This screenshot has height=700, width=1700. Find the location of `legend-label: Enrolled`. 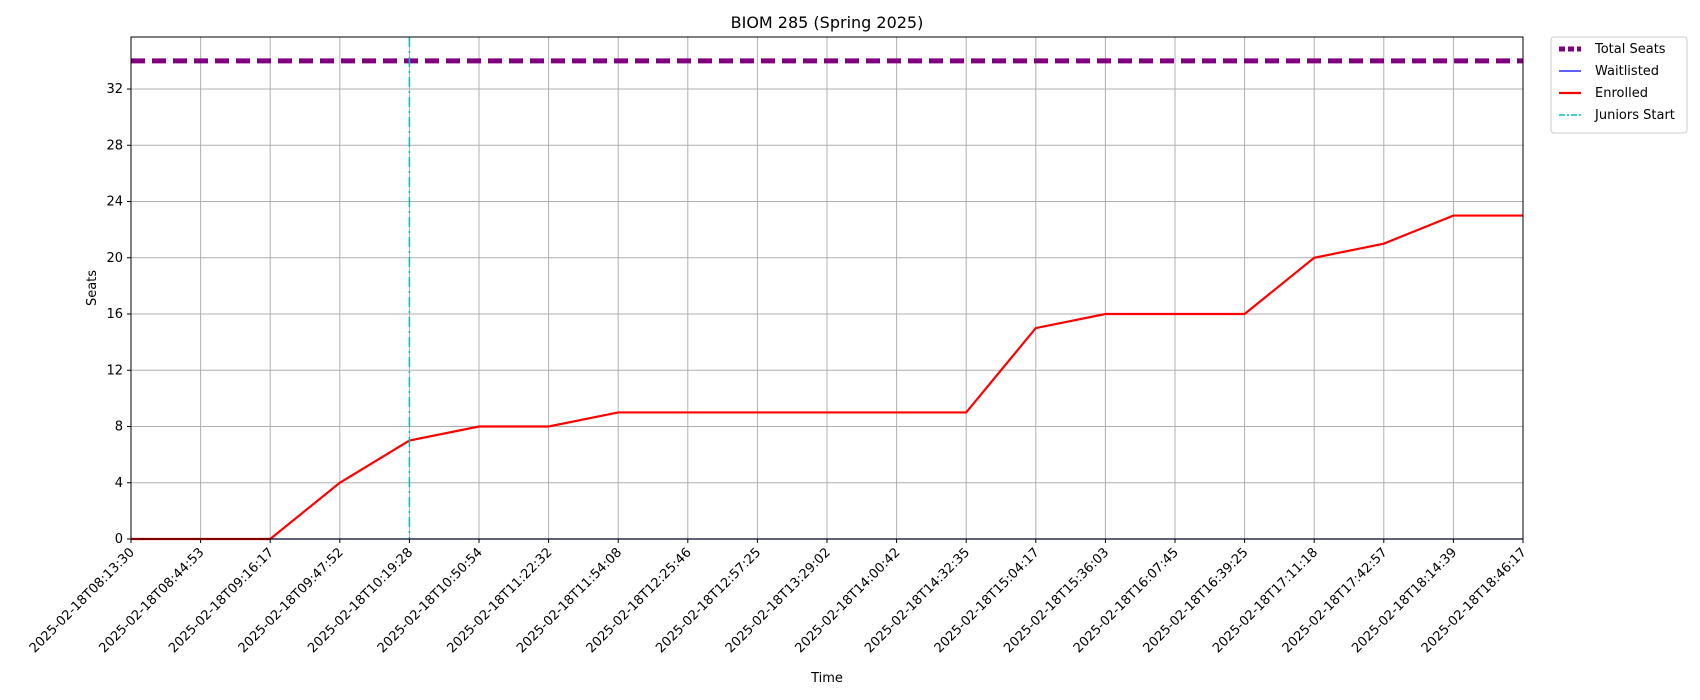

legend-label: Enrolled is located at coordinates (1621, 93).